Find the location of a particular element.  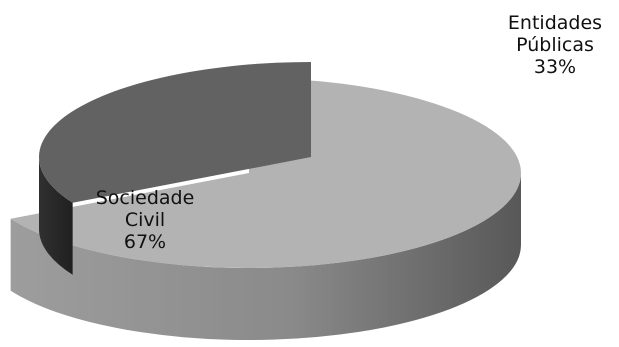

slice-label-line: Públicas is located at coordinates (555, 45).